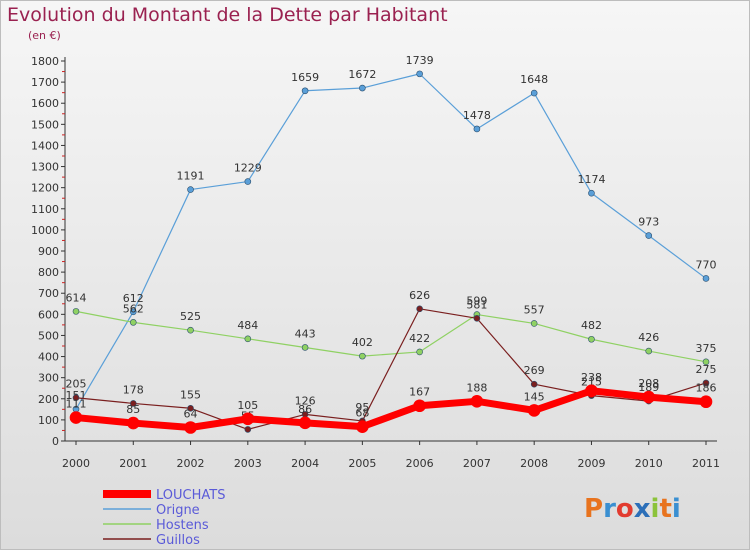 The width and height of the screenshot is (750, 550). What do you see at coordinates (48, 272) in the screenshot?
I see `y-tick-label: 800` at bounding box center [48, 272].